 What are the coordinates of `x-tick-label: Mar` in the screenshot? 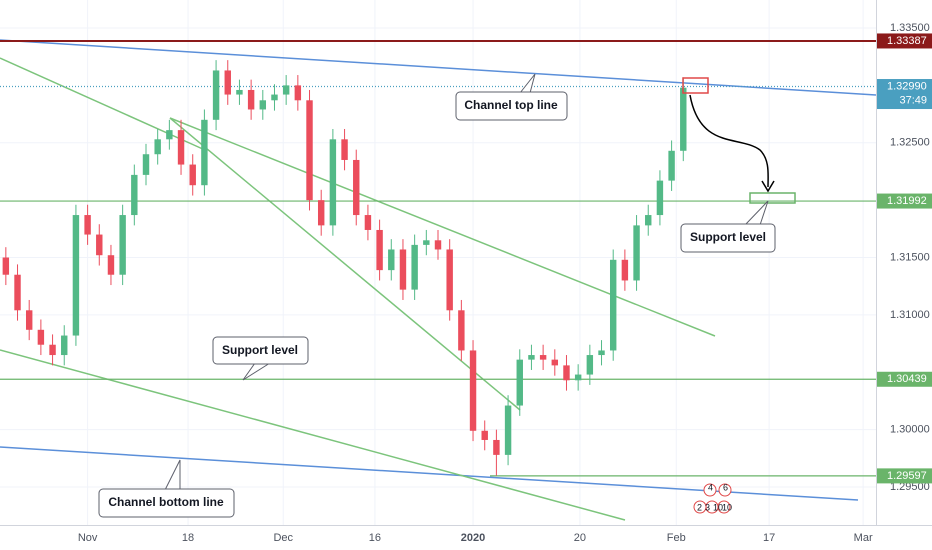 It's located at (863, 538).